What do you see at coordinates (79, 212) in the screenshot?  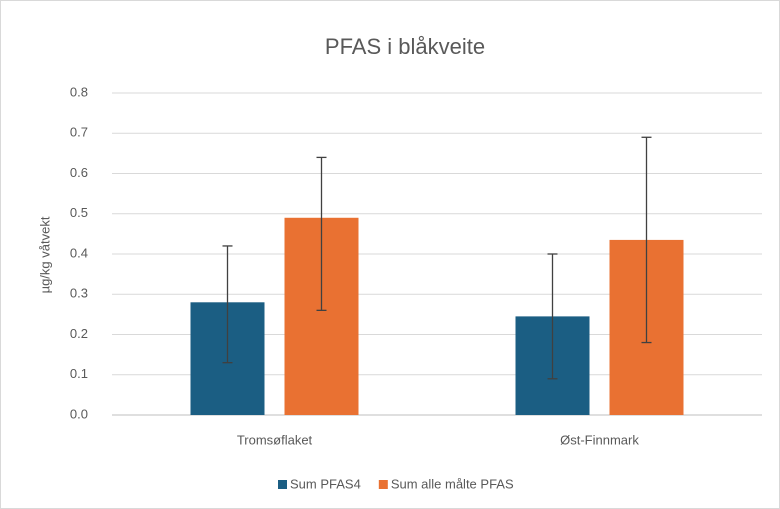 I see `y-tick-label: 0.5` at bounding box center [79, 212].